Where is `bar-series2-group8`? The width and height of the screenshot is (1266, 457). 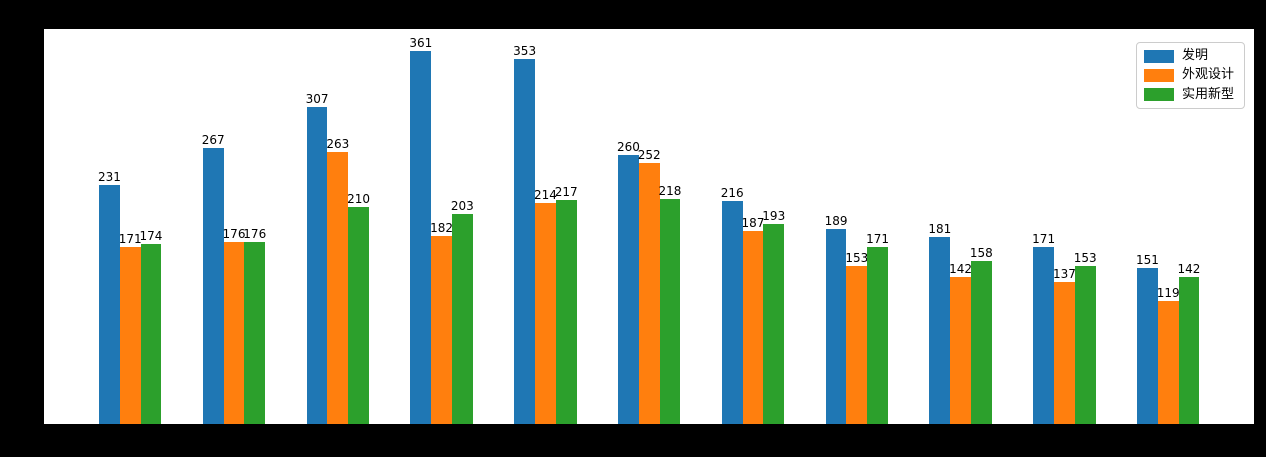
bar-series2-group8 is located at coordinates (981, 342).